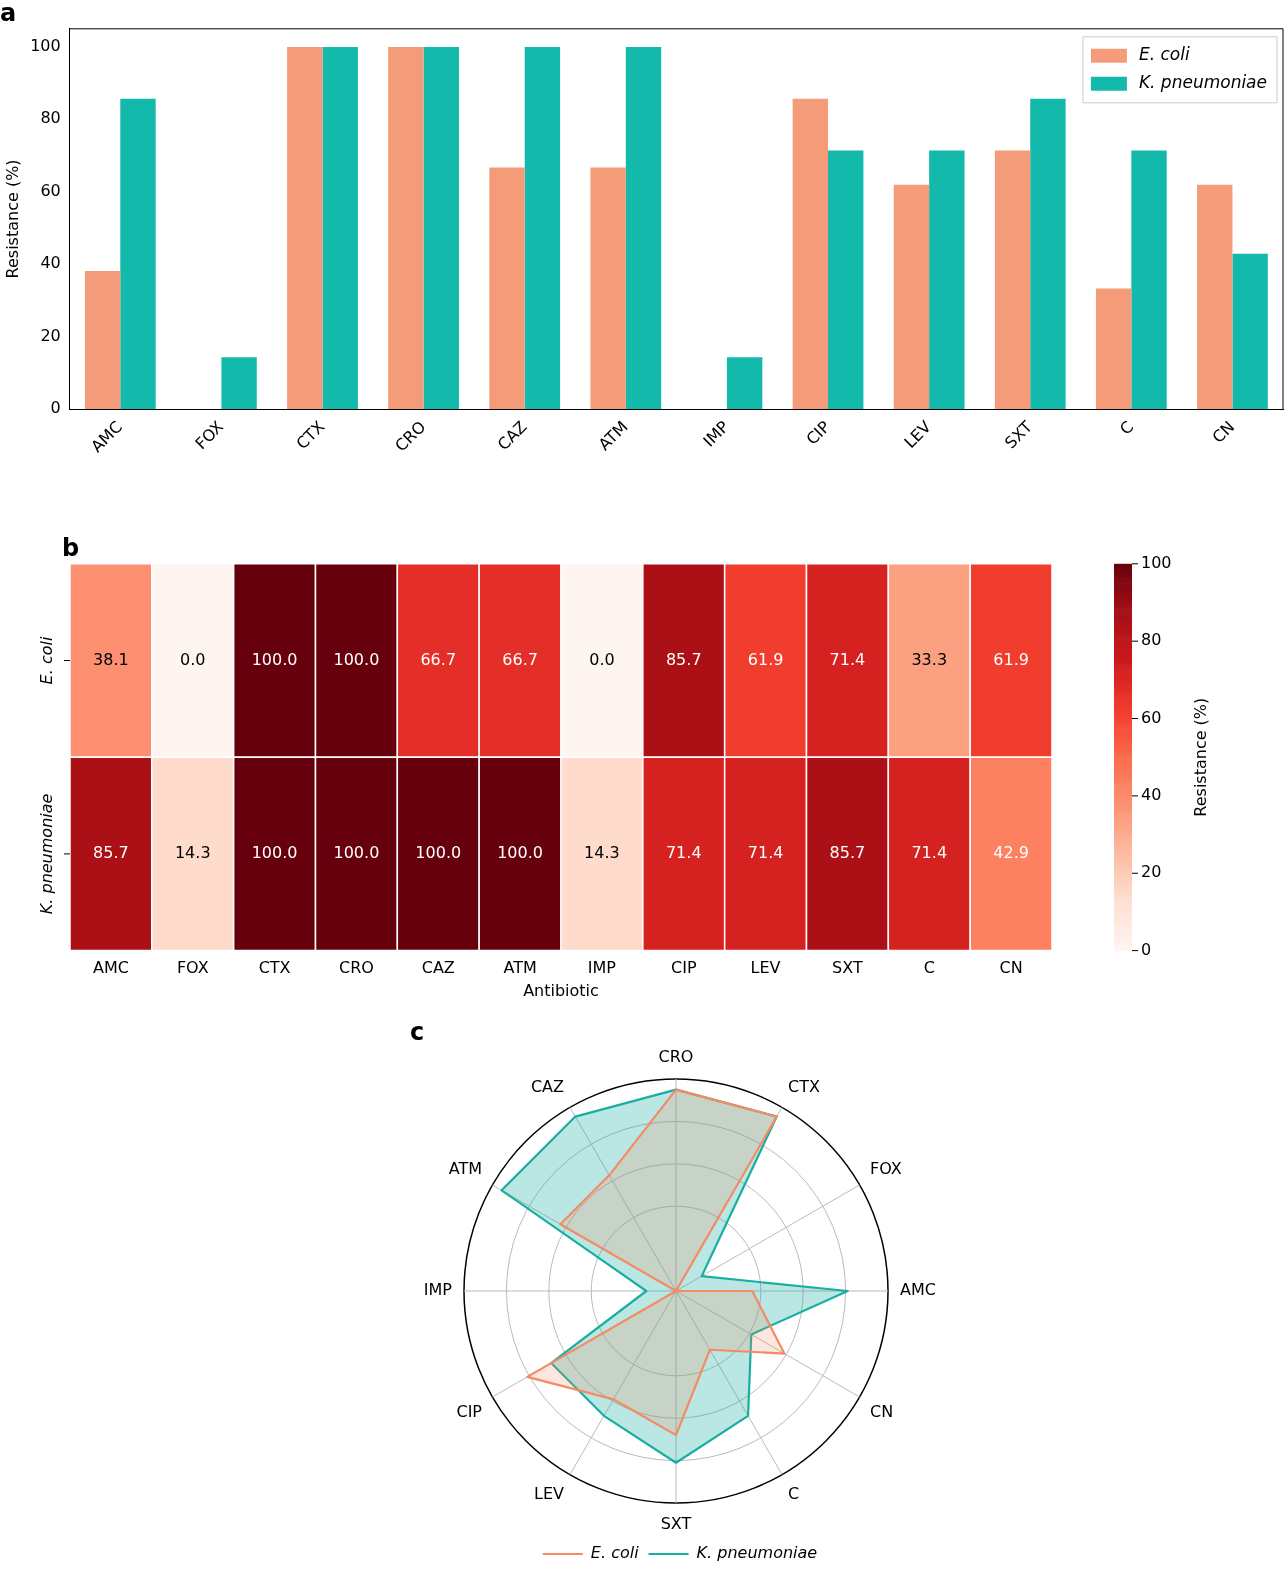 The width and height of the screenshot is (1287, 1573). I want to click on spoke-label: CTX, so click(804, 1086).